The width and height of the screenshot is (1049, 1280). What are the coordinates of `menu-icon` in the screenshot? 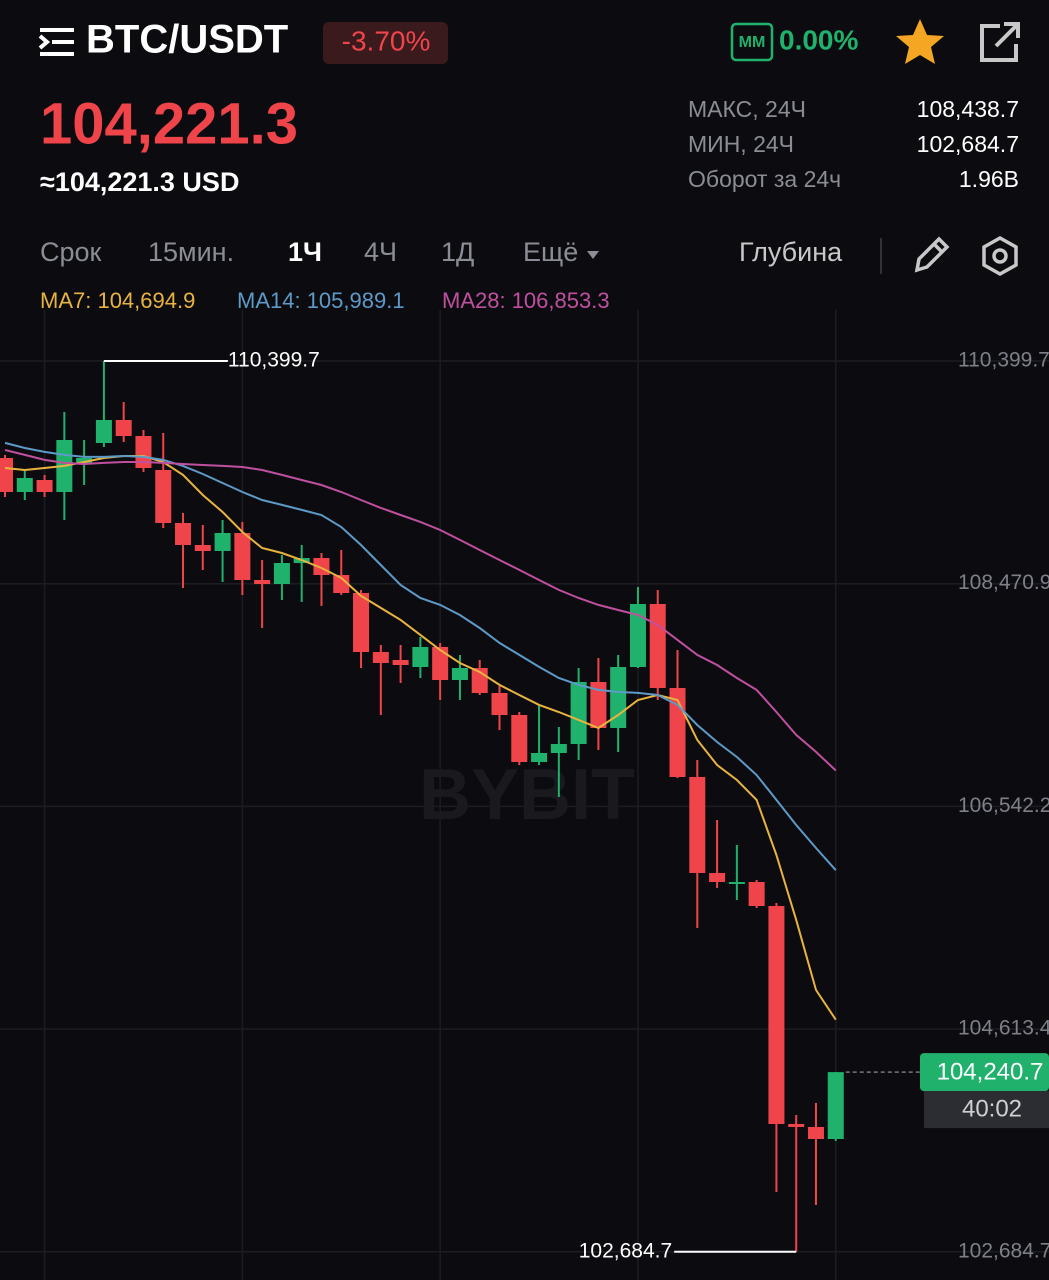 It's located at (56, 42).